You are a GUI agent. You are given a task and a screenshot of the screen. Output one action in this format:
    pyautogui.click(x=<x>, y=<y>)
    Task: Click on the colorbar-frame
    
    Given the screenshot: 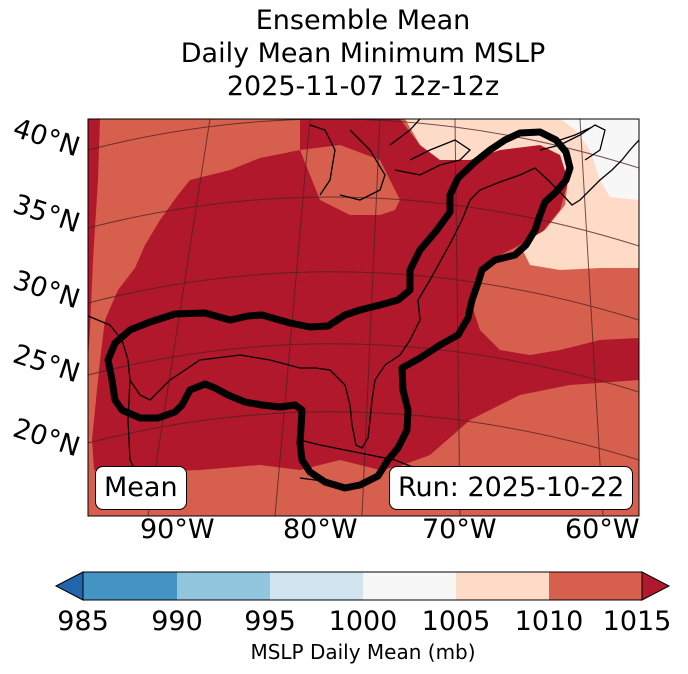 What is the action you would take?
    pyautogui.click(x=362, y=586)
    